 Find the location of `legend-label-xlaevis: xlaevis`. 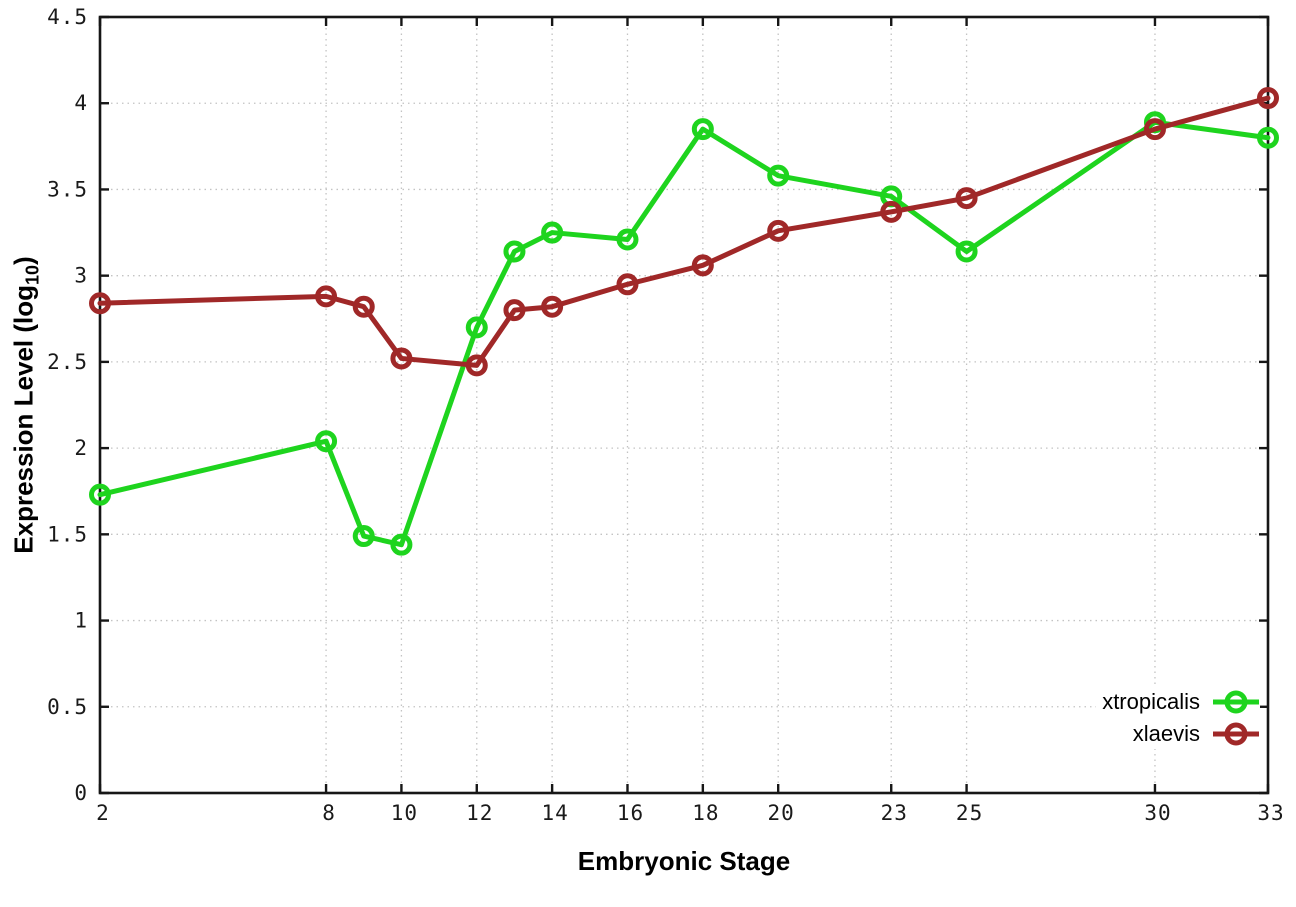

legend-label-xlaevis: xlaevis is located at coordinates (1166, 733).